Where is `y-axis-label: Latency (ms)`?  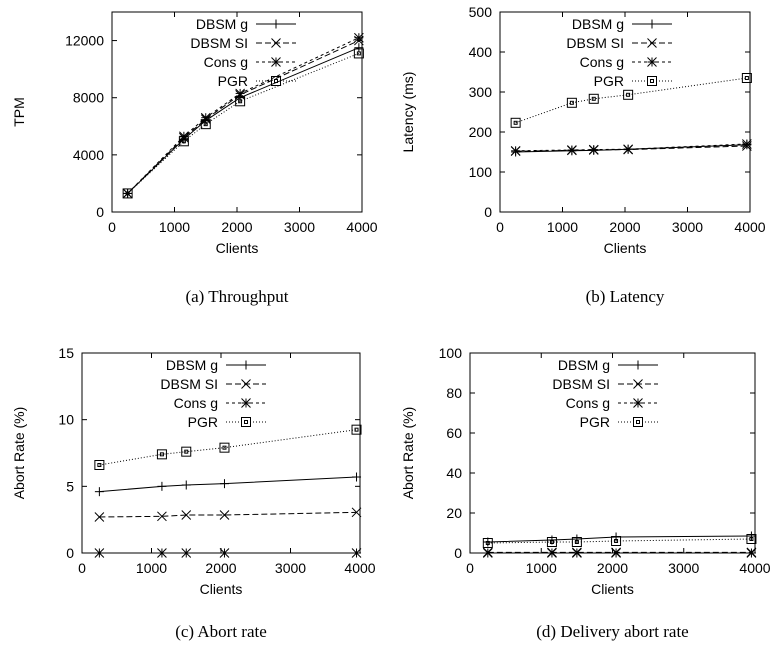
y-axis-label: Latency (ms) is located at coordinates (408, 112).